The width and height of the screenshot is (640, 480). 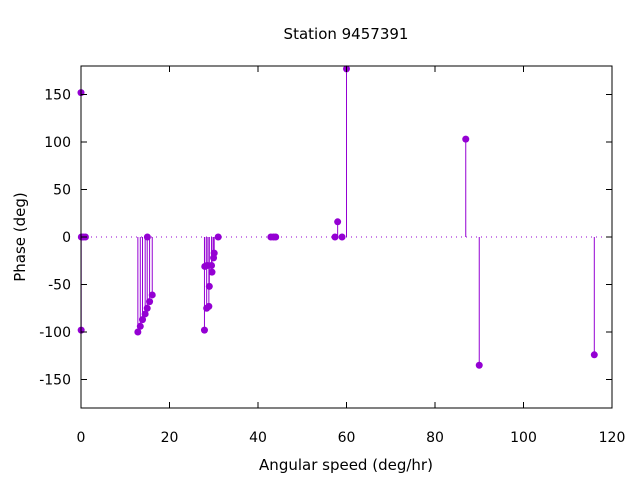 What do you see at coordinates (57, 143) in the screenshot?
I see `y-tick-label: 100` at bounding box center [57, 143].